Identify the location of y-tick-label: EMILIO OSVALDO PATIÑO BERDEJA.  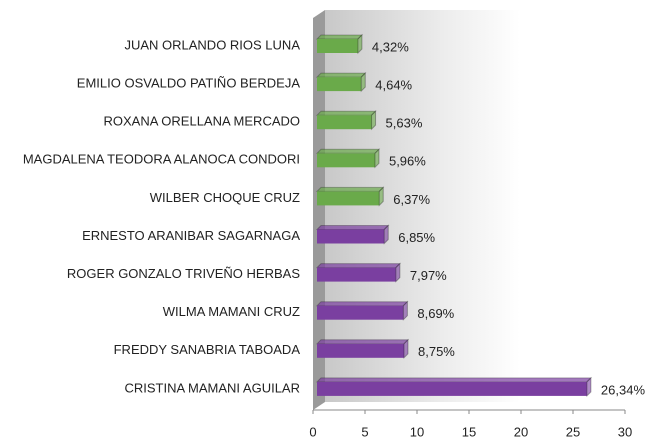
(189, 83).